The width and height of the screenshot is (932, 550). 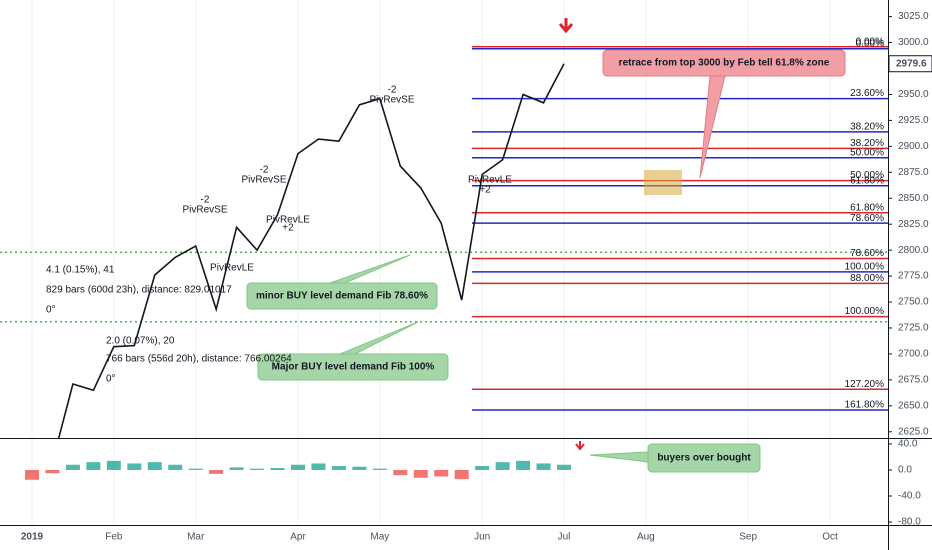 What do you see at coordinates (913, 405) in the screenshot?
I see `y-tick-label: 2650.0` at bounding box center [913, 405].